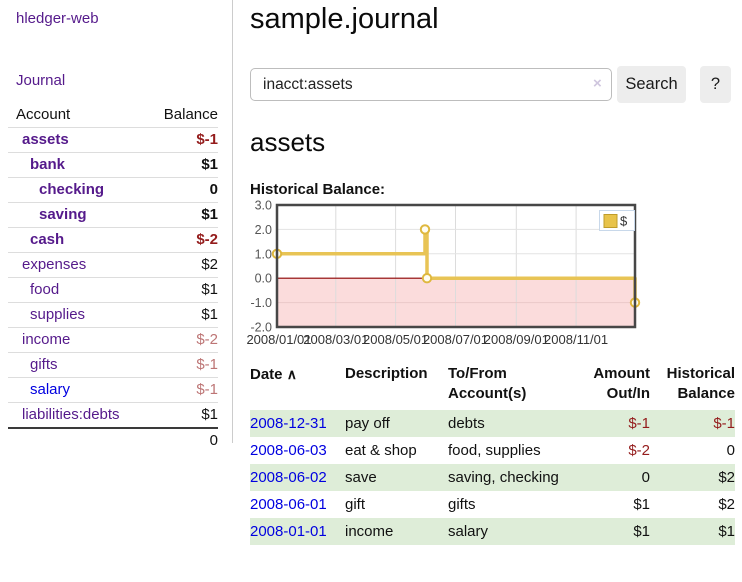 The height and width of the screenshot is (582, 742). I want to click on sidebar-item-journal: Journal, so click(41, 80).